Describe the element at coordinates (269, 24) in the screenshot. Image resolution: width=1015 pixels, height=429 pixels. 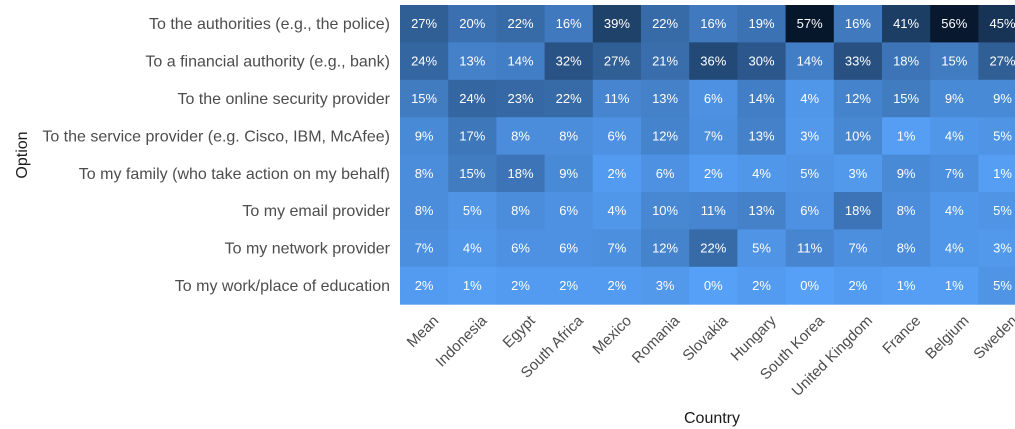
I see `row-label: To the authorities (e.g., the police)` at that location.